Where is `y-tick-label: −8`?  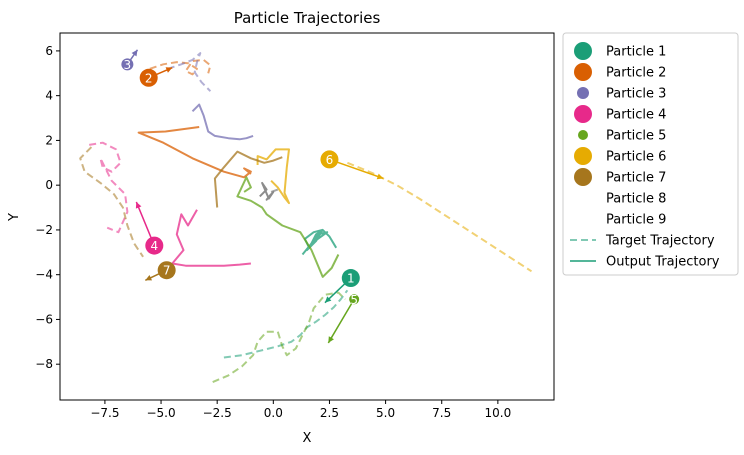 y-tick-label: −8 is located at coordinates (44, 364).